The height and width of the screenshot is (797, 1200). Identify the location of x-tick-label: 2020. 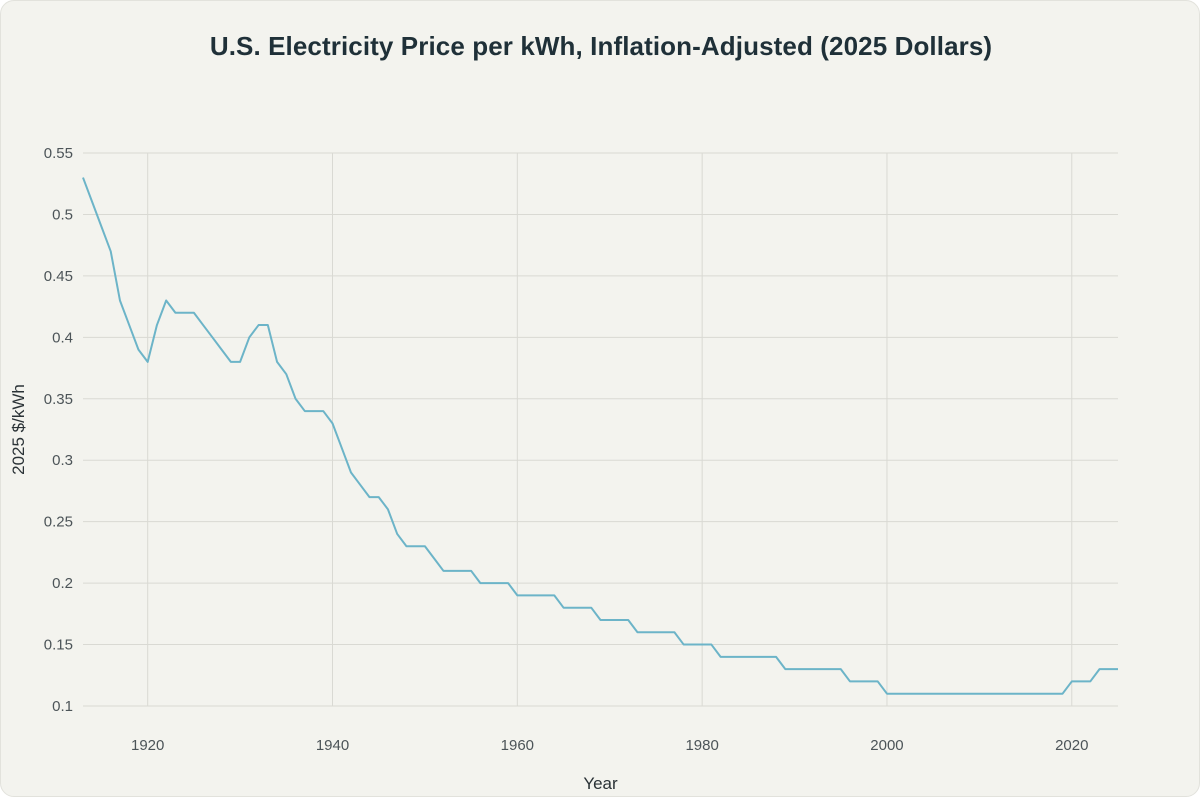
(1071, 745).